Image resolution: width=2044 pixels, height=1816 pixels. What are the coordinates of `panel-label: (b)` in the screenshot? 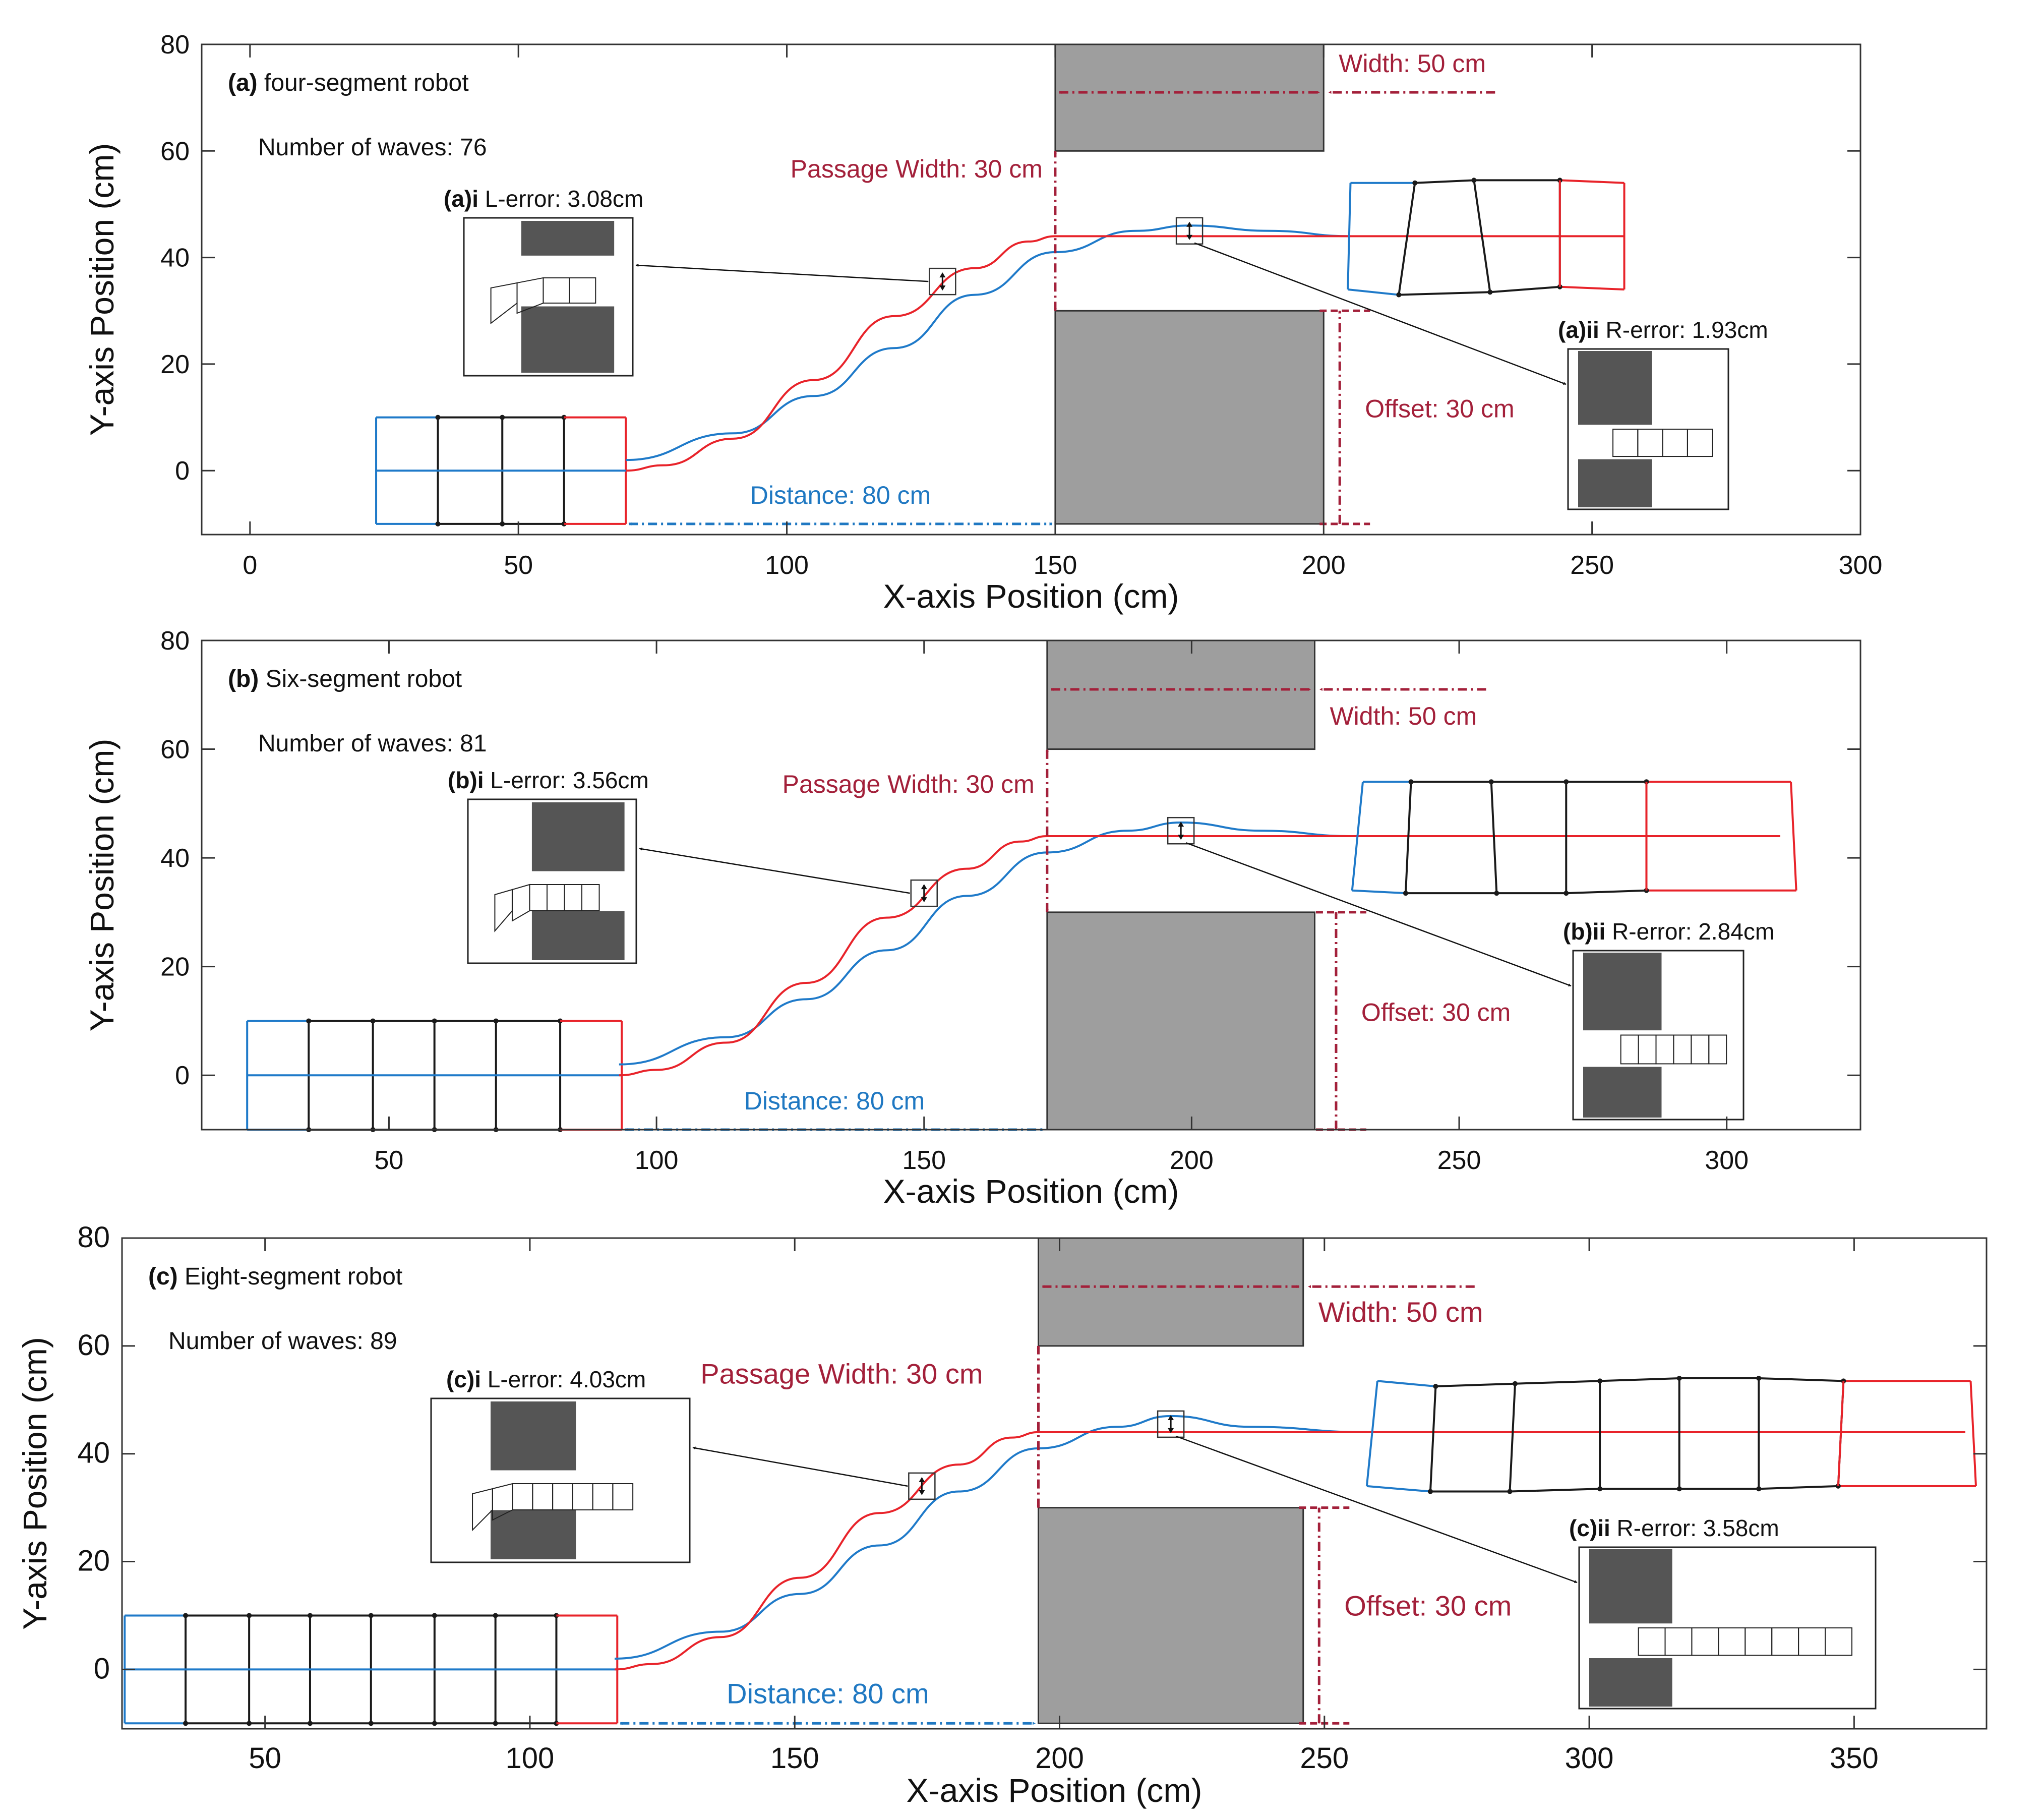 It's located at (244, 679).